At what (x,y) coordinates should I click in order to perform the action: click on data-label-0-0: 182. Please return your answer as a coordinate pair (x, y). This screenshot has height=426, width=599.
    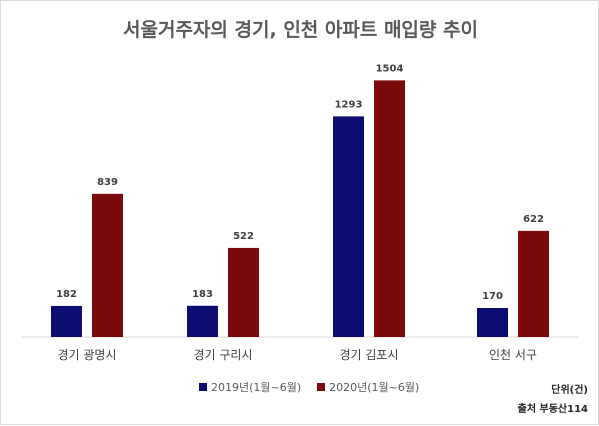
    Looking at the image, I should click on (66, 294).